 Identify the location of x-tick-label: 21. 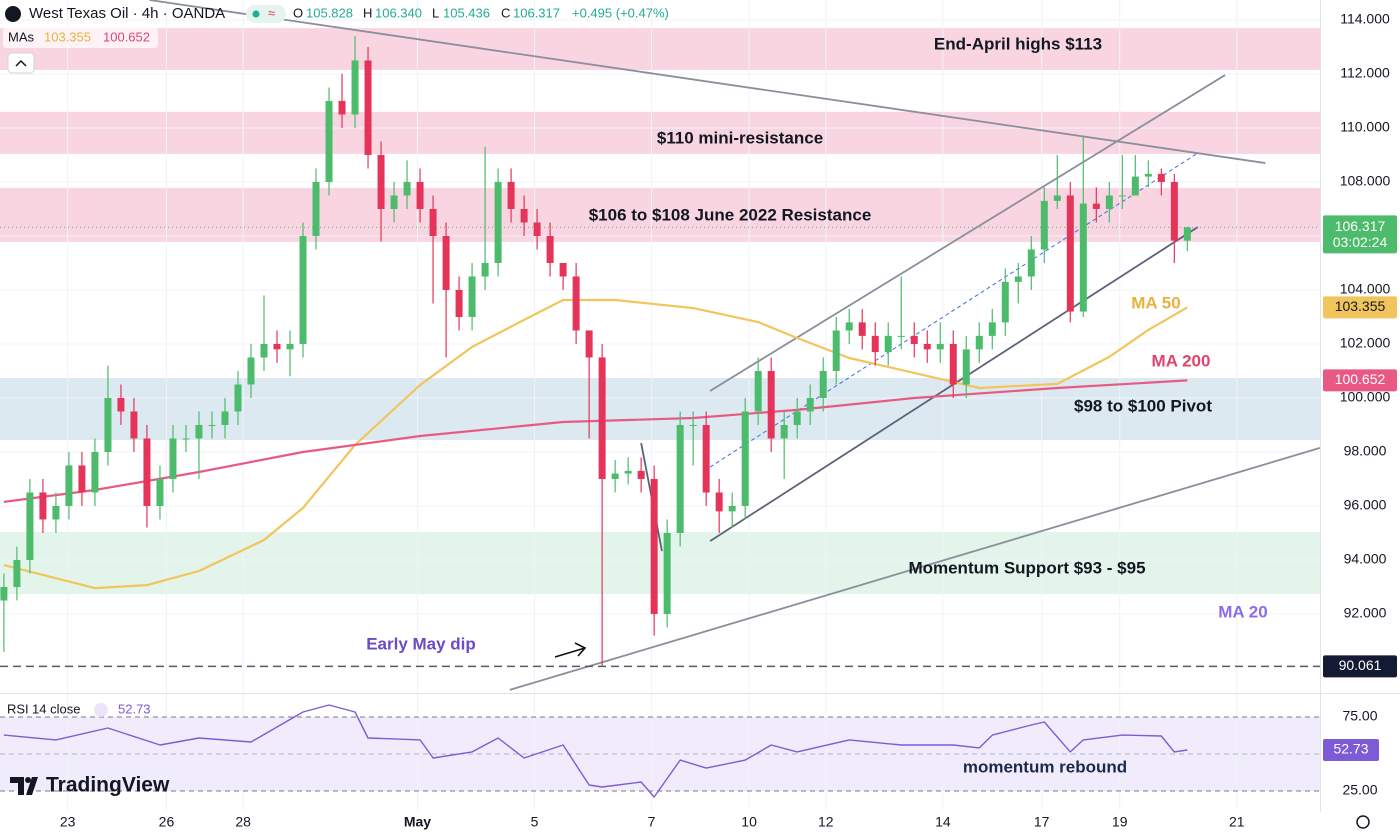
(1237, 822).